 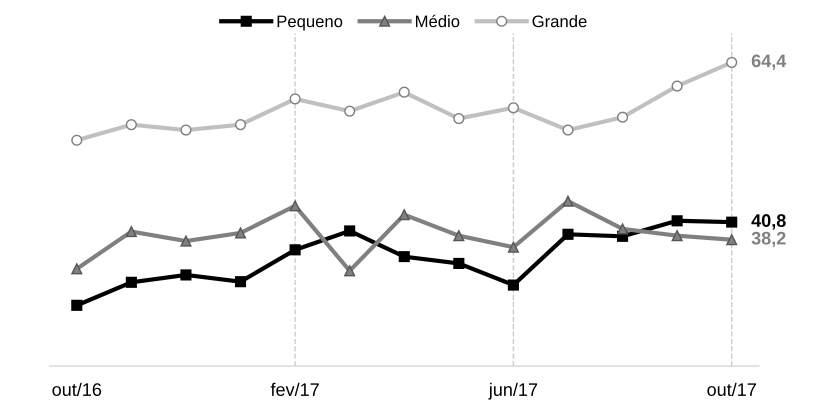 What do you see at coordinates (769, 62) in the screenshot?
I see `data-label: 64,4` at bounding box center [769, 62].